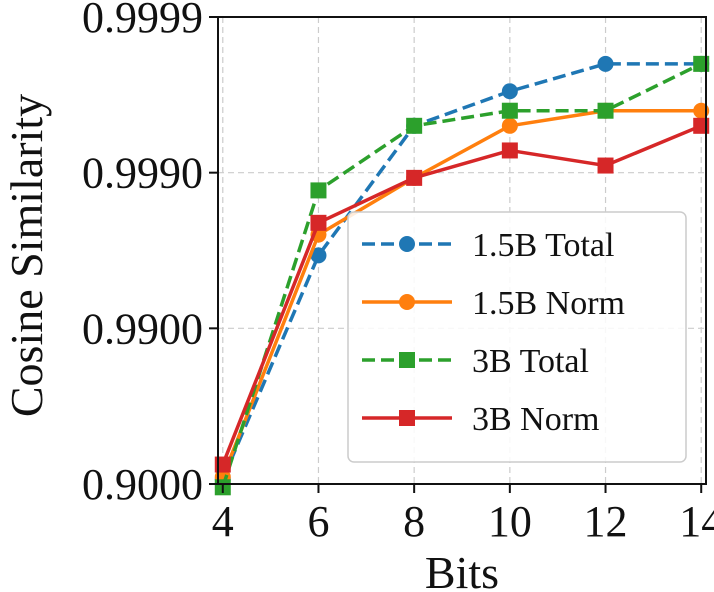 This screenshot has height=592, width=714. What do you see at coordinates (510, 521) in the screenshot?
I see `x-tick-label: 10` at bounding box center [510, 521].